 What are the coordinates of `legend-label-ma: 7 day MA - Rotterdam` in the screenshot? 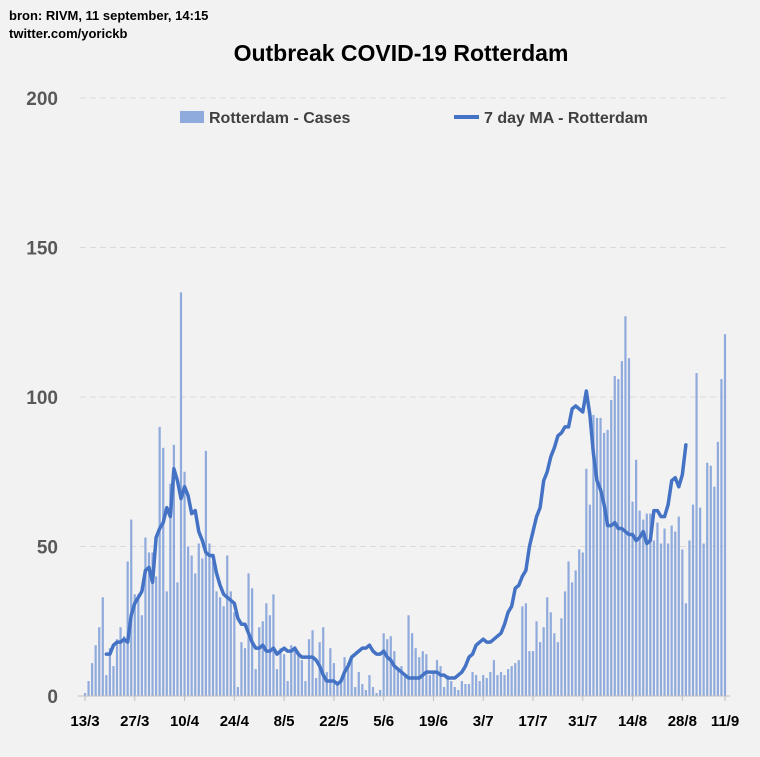 It's located at (566, 118).